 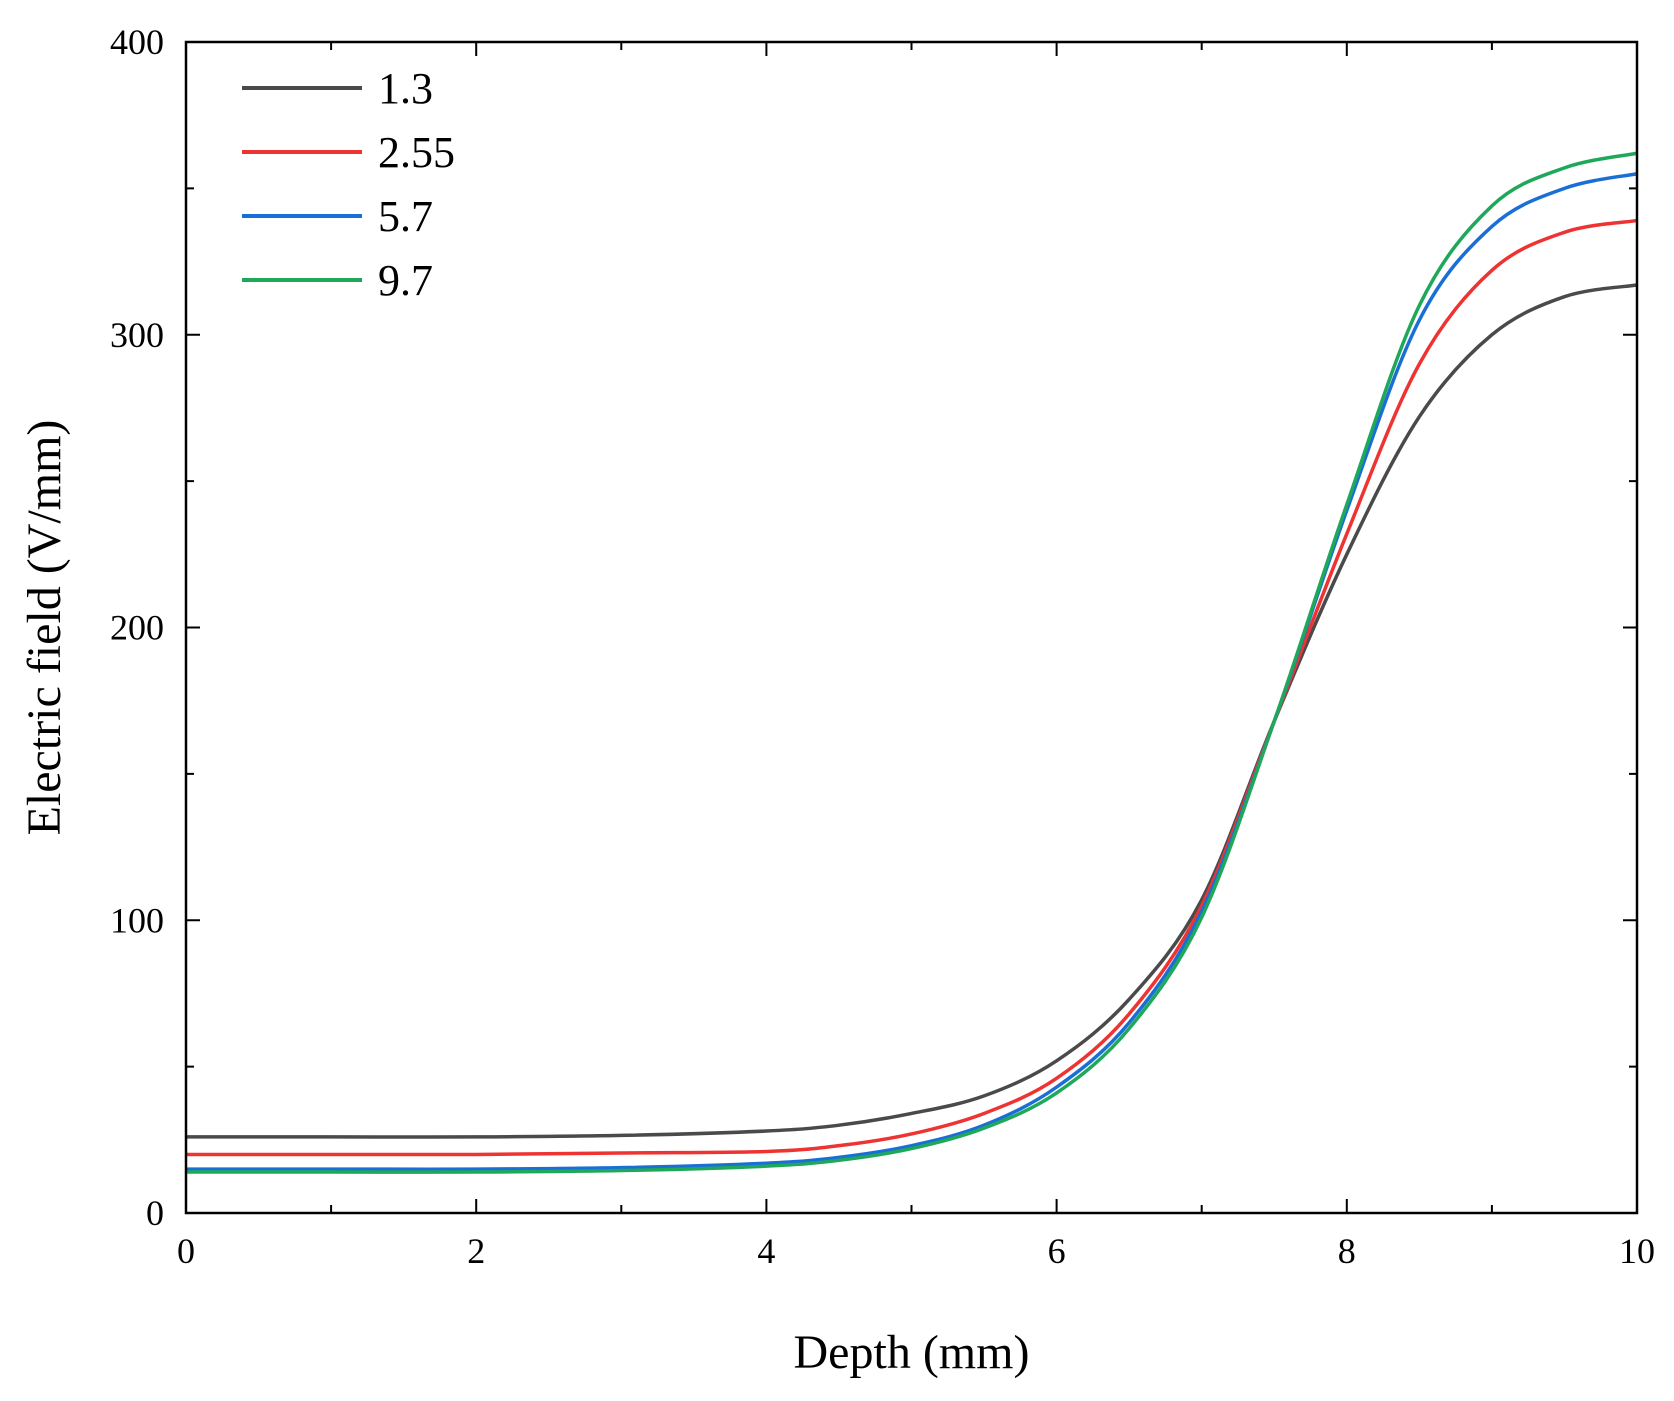 What do you see at coordinates (766, 1251) in the screenshot?
I see `x-tick-label: 4` at bounding box center [766, 1251].